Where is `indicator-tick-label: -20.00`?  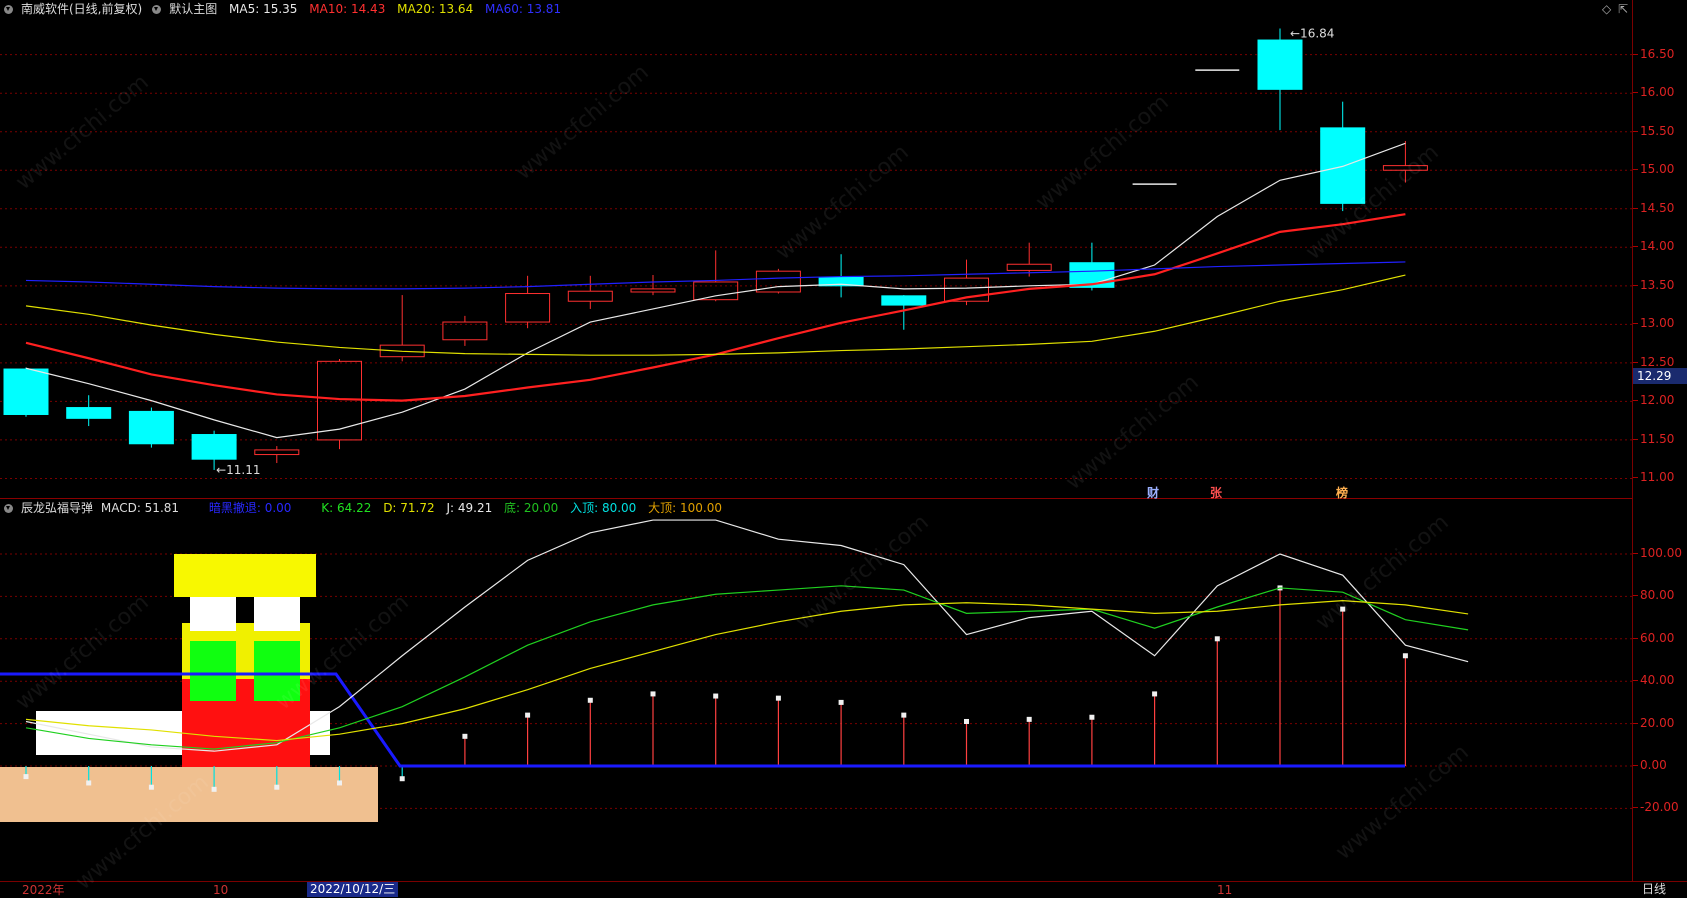 indicator-tick-label: -20.00 is located at coordinates (1656, 807).